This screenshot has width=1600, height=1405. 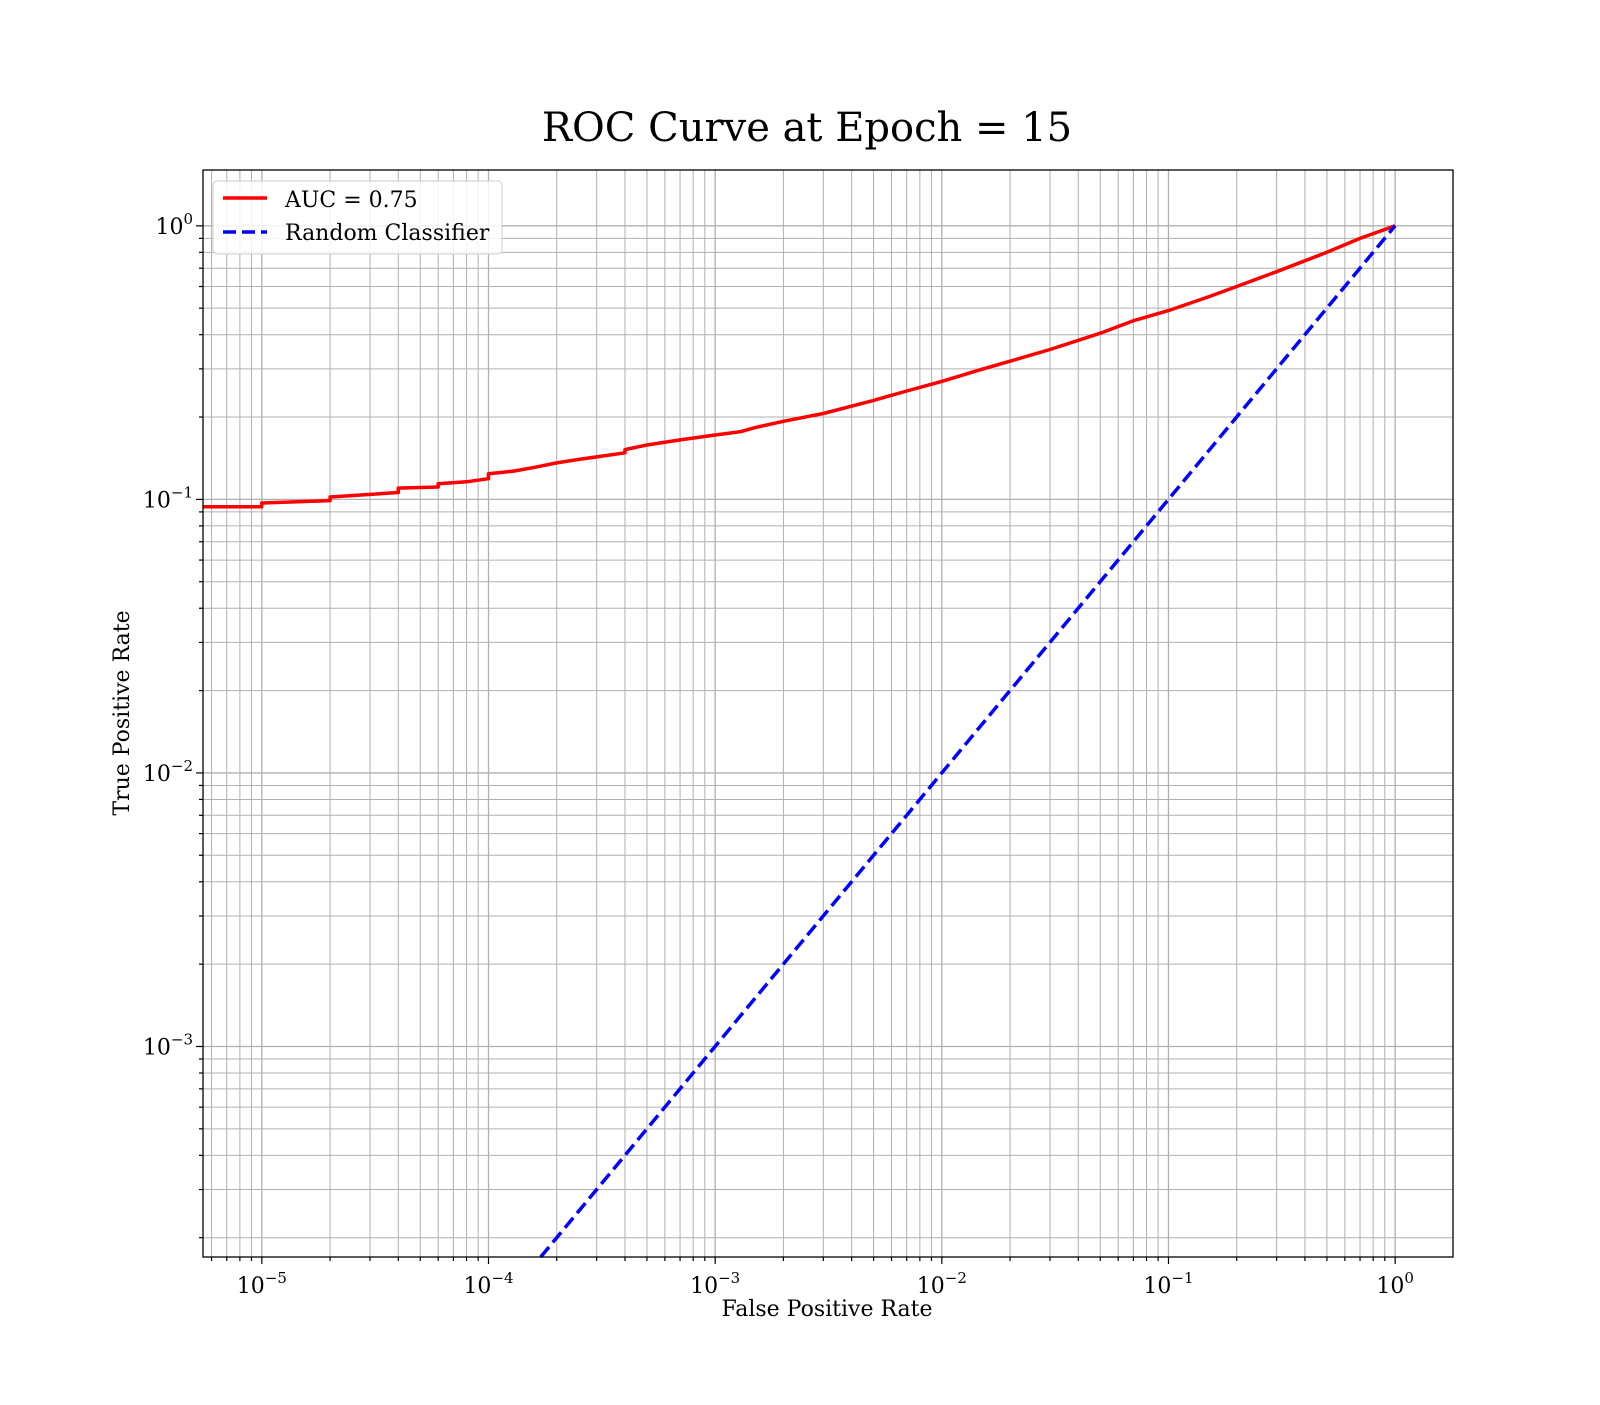 I want to click on x-tick-label: 10⁻¹, so click(x=1168, y=1284).